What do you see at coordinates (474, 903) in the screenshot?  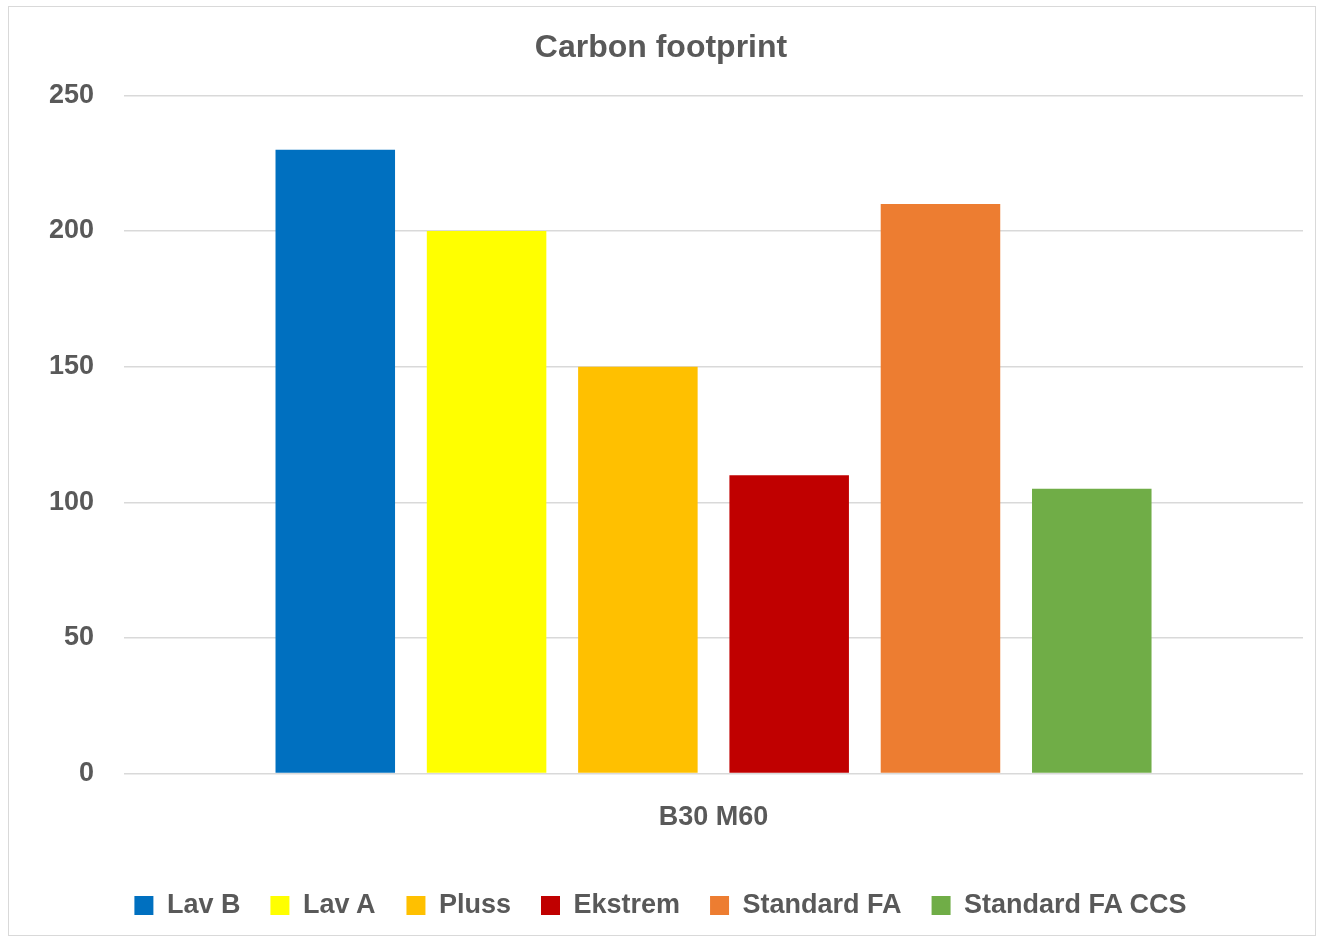 I see `legend-label: Pluss` at bounding box center [474, 903].